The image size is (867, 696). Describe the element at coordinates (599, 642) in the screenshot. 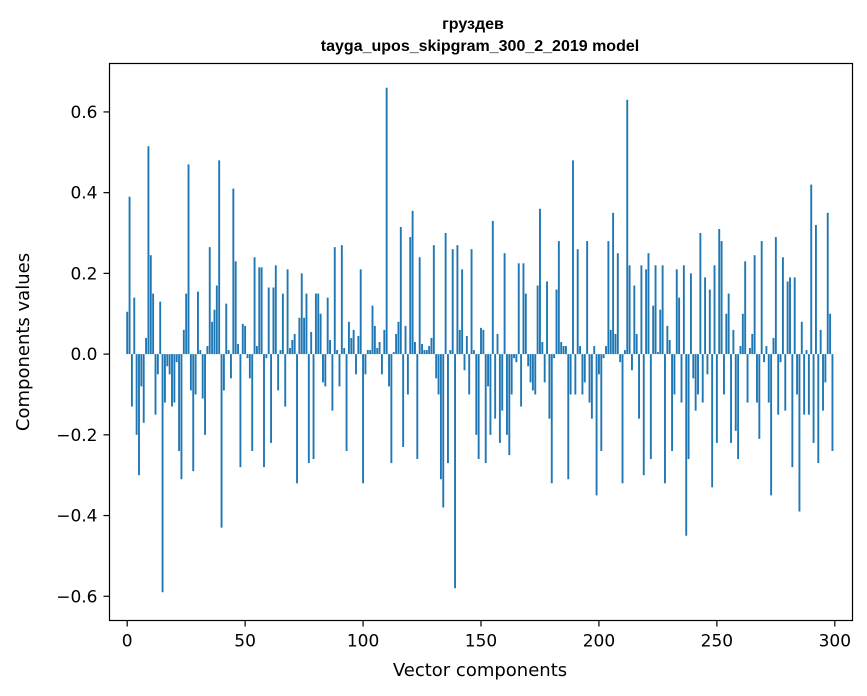

I see `x-tick-label: 200` at that location.